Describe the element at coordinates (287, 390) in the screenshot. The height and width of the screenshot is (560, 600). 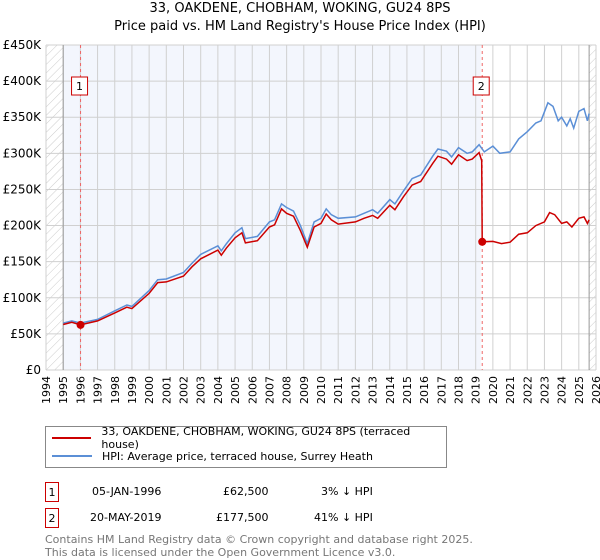
I see `x-tick-label: 2008` at that location.